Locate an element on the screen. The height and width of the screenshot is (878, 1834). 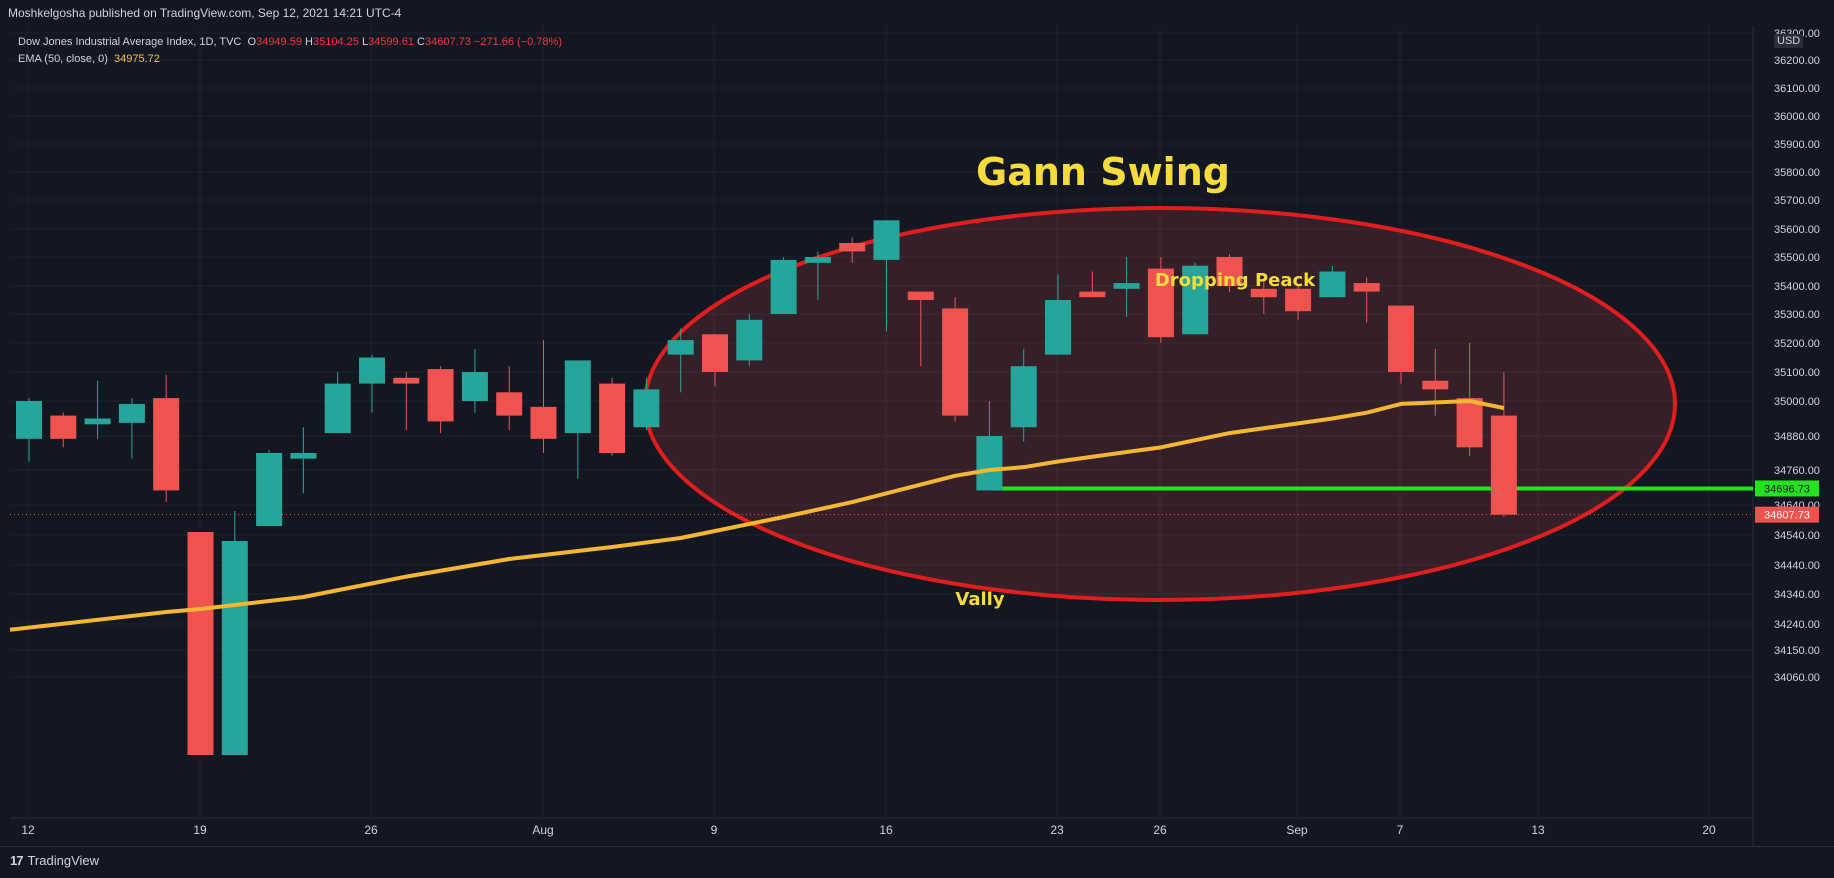
x-tick-label: 23 is located at coordinates (1057, 830).